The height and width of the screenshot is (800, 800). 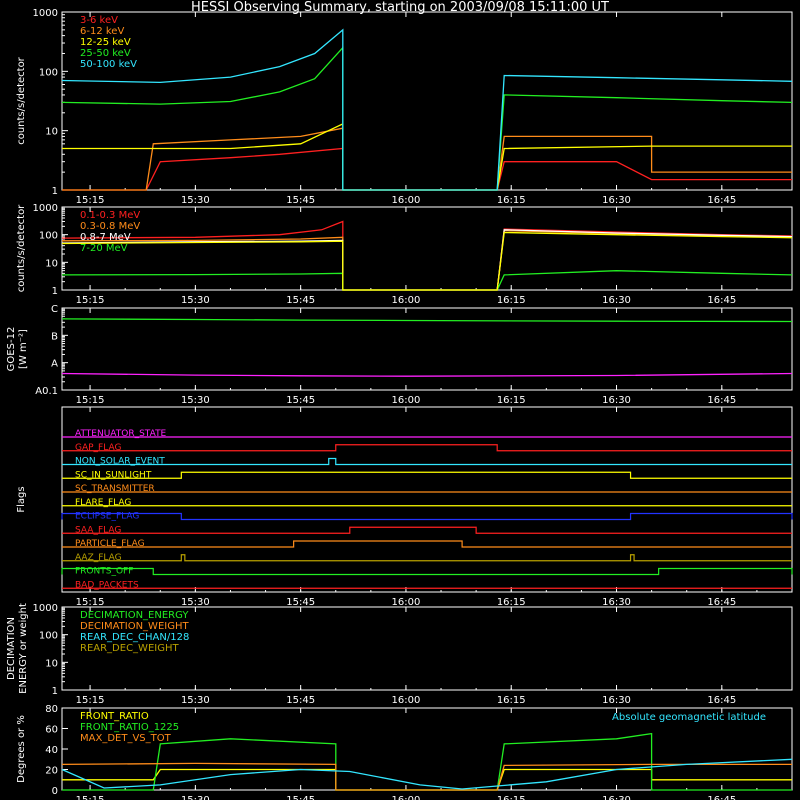 What do you see at coordinates (121, 434) in the screenshot?
I see `flag-label: ATTENUATOR_STATE` at bounding box center [121, 434].